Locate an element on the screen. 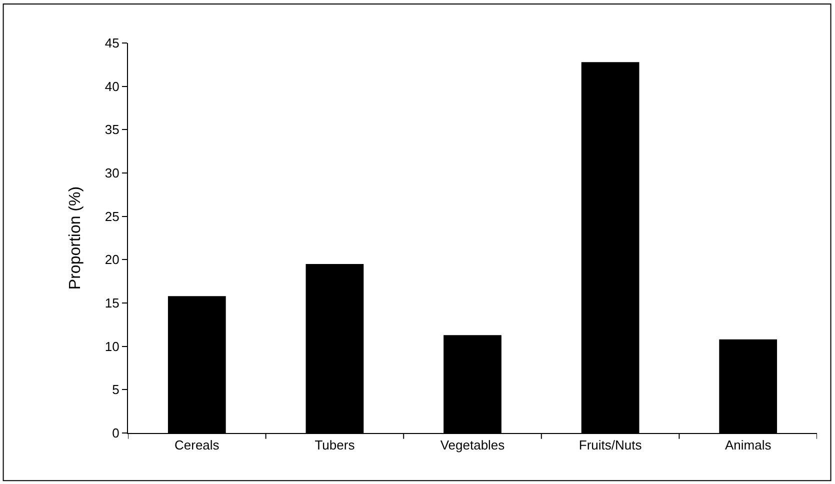 This screenshot has height=484, width=835. y-tick-label: 45 is located at coordinates (112, 43).